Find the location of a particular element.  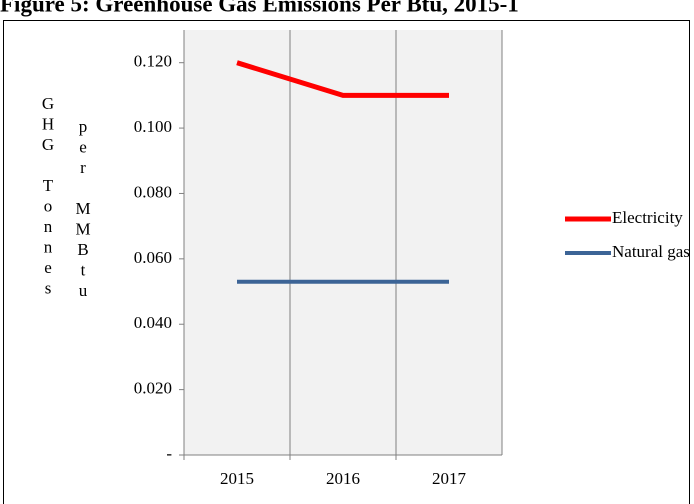

x-tick-label: 2016 is located at coordinates (343, 478).